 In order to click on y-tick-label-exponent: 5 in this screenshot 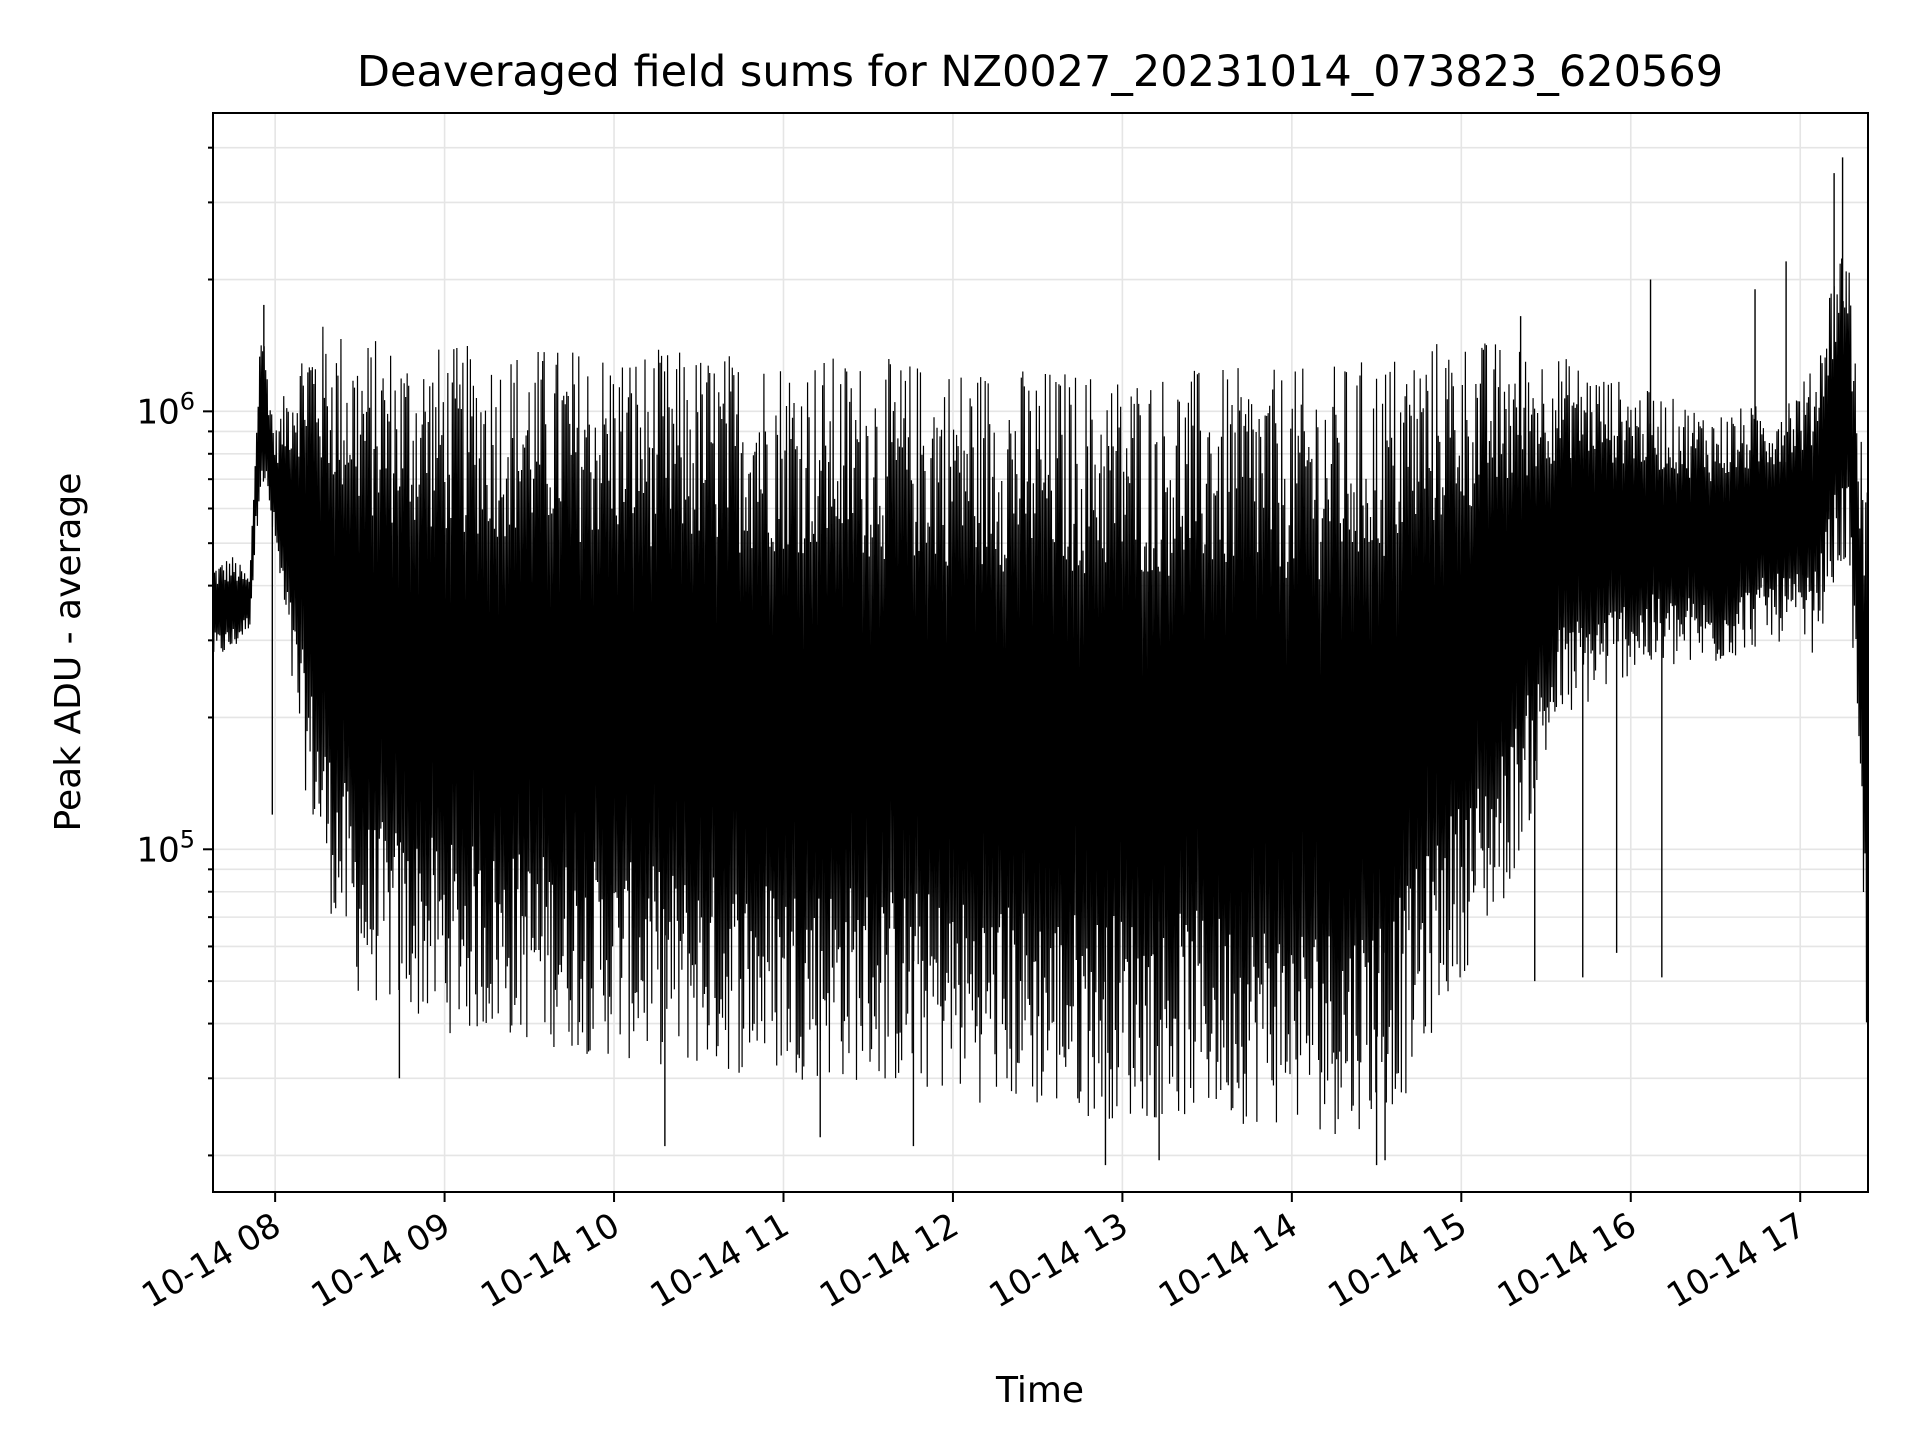, I will do `click(187, 839)`.